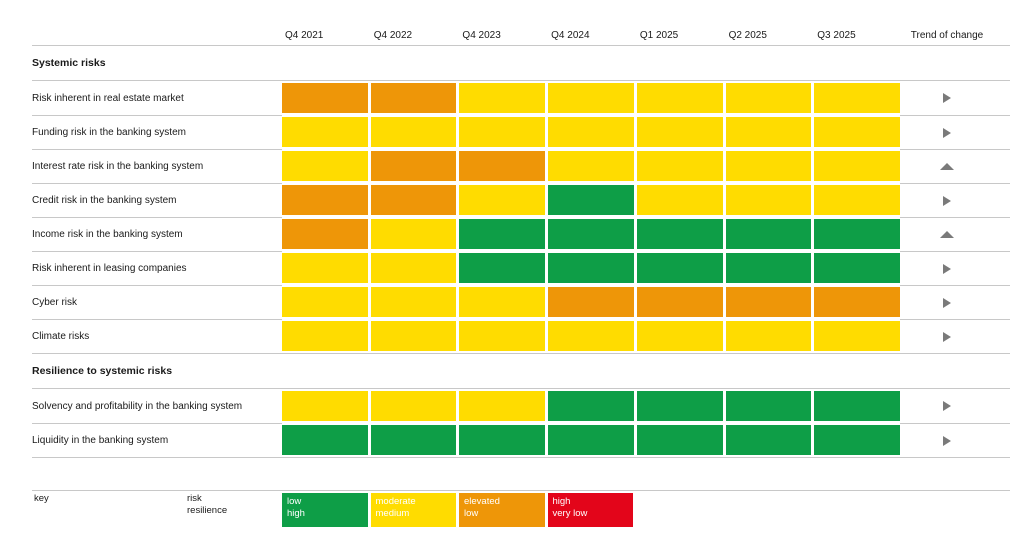 The image size is (1024, 556). Describe the element at coordinates (659, 35) in the screenshot. I see `column-header: Q1 2025` at that location.